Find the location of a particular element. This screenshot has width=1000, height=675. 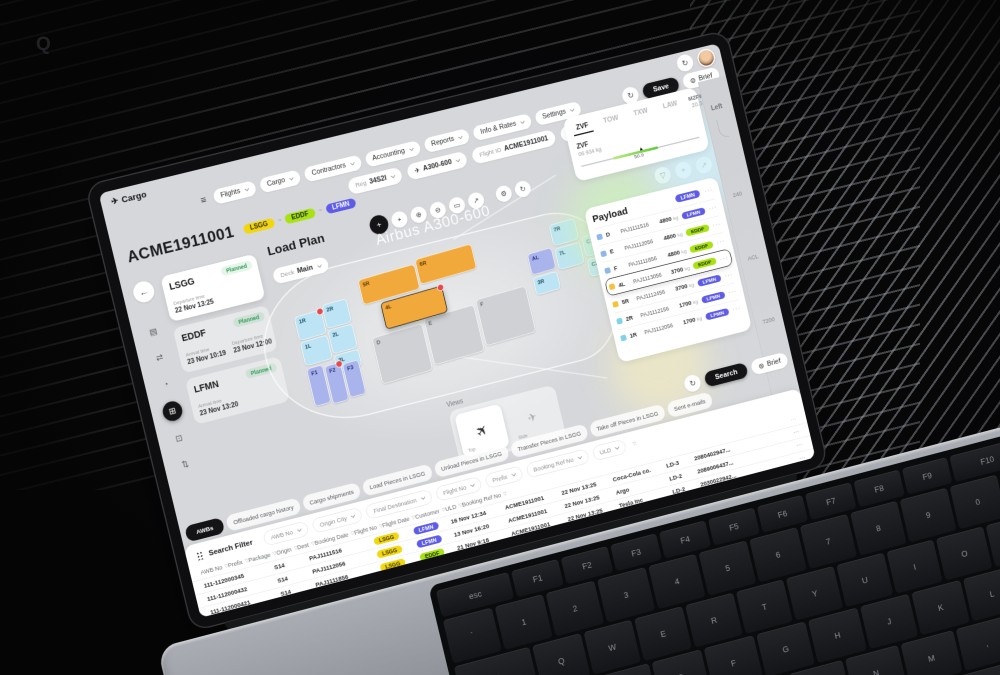

weight-tab: ZVF is located at coordinates (582, 128).